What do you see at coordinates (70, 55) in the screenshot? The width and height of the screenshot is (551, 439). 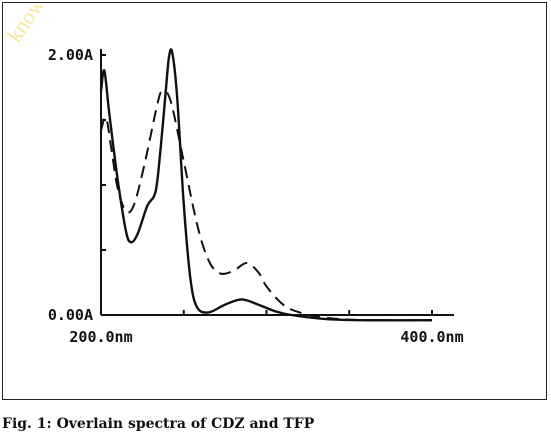 I see `y-tick-label: 2.00A` at bounding box center [70, 55].